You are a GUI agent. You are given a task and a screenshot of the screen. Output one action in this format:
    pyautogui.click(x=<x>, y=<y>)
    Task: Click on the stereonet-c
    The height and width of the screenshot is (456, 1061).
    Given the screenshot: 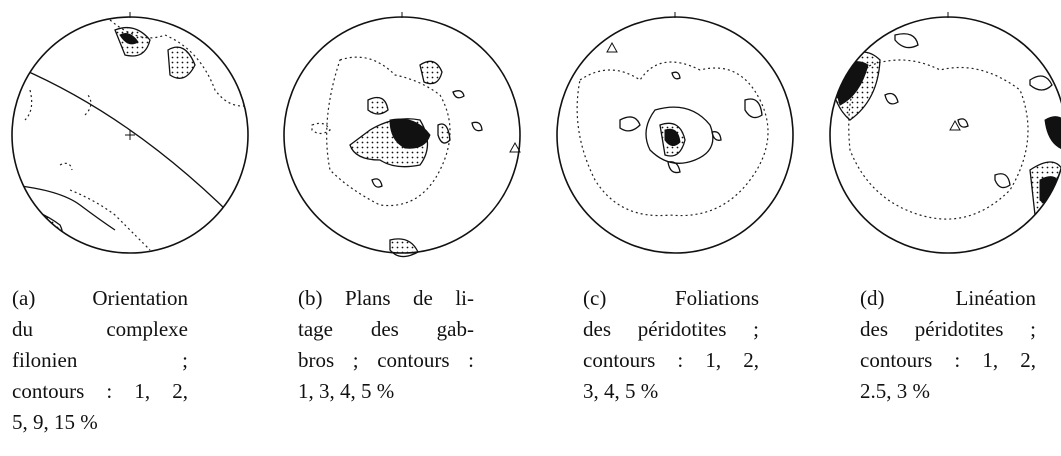 What is the action you would take?
    pyautogui.click(x=675, y=133)
    